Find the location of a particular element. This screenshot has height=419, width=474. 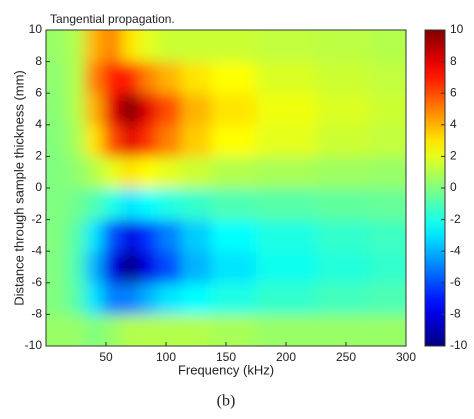

x-tick-label: 50 is located at coordinates (106, 357).